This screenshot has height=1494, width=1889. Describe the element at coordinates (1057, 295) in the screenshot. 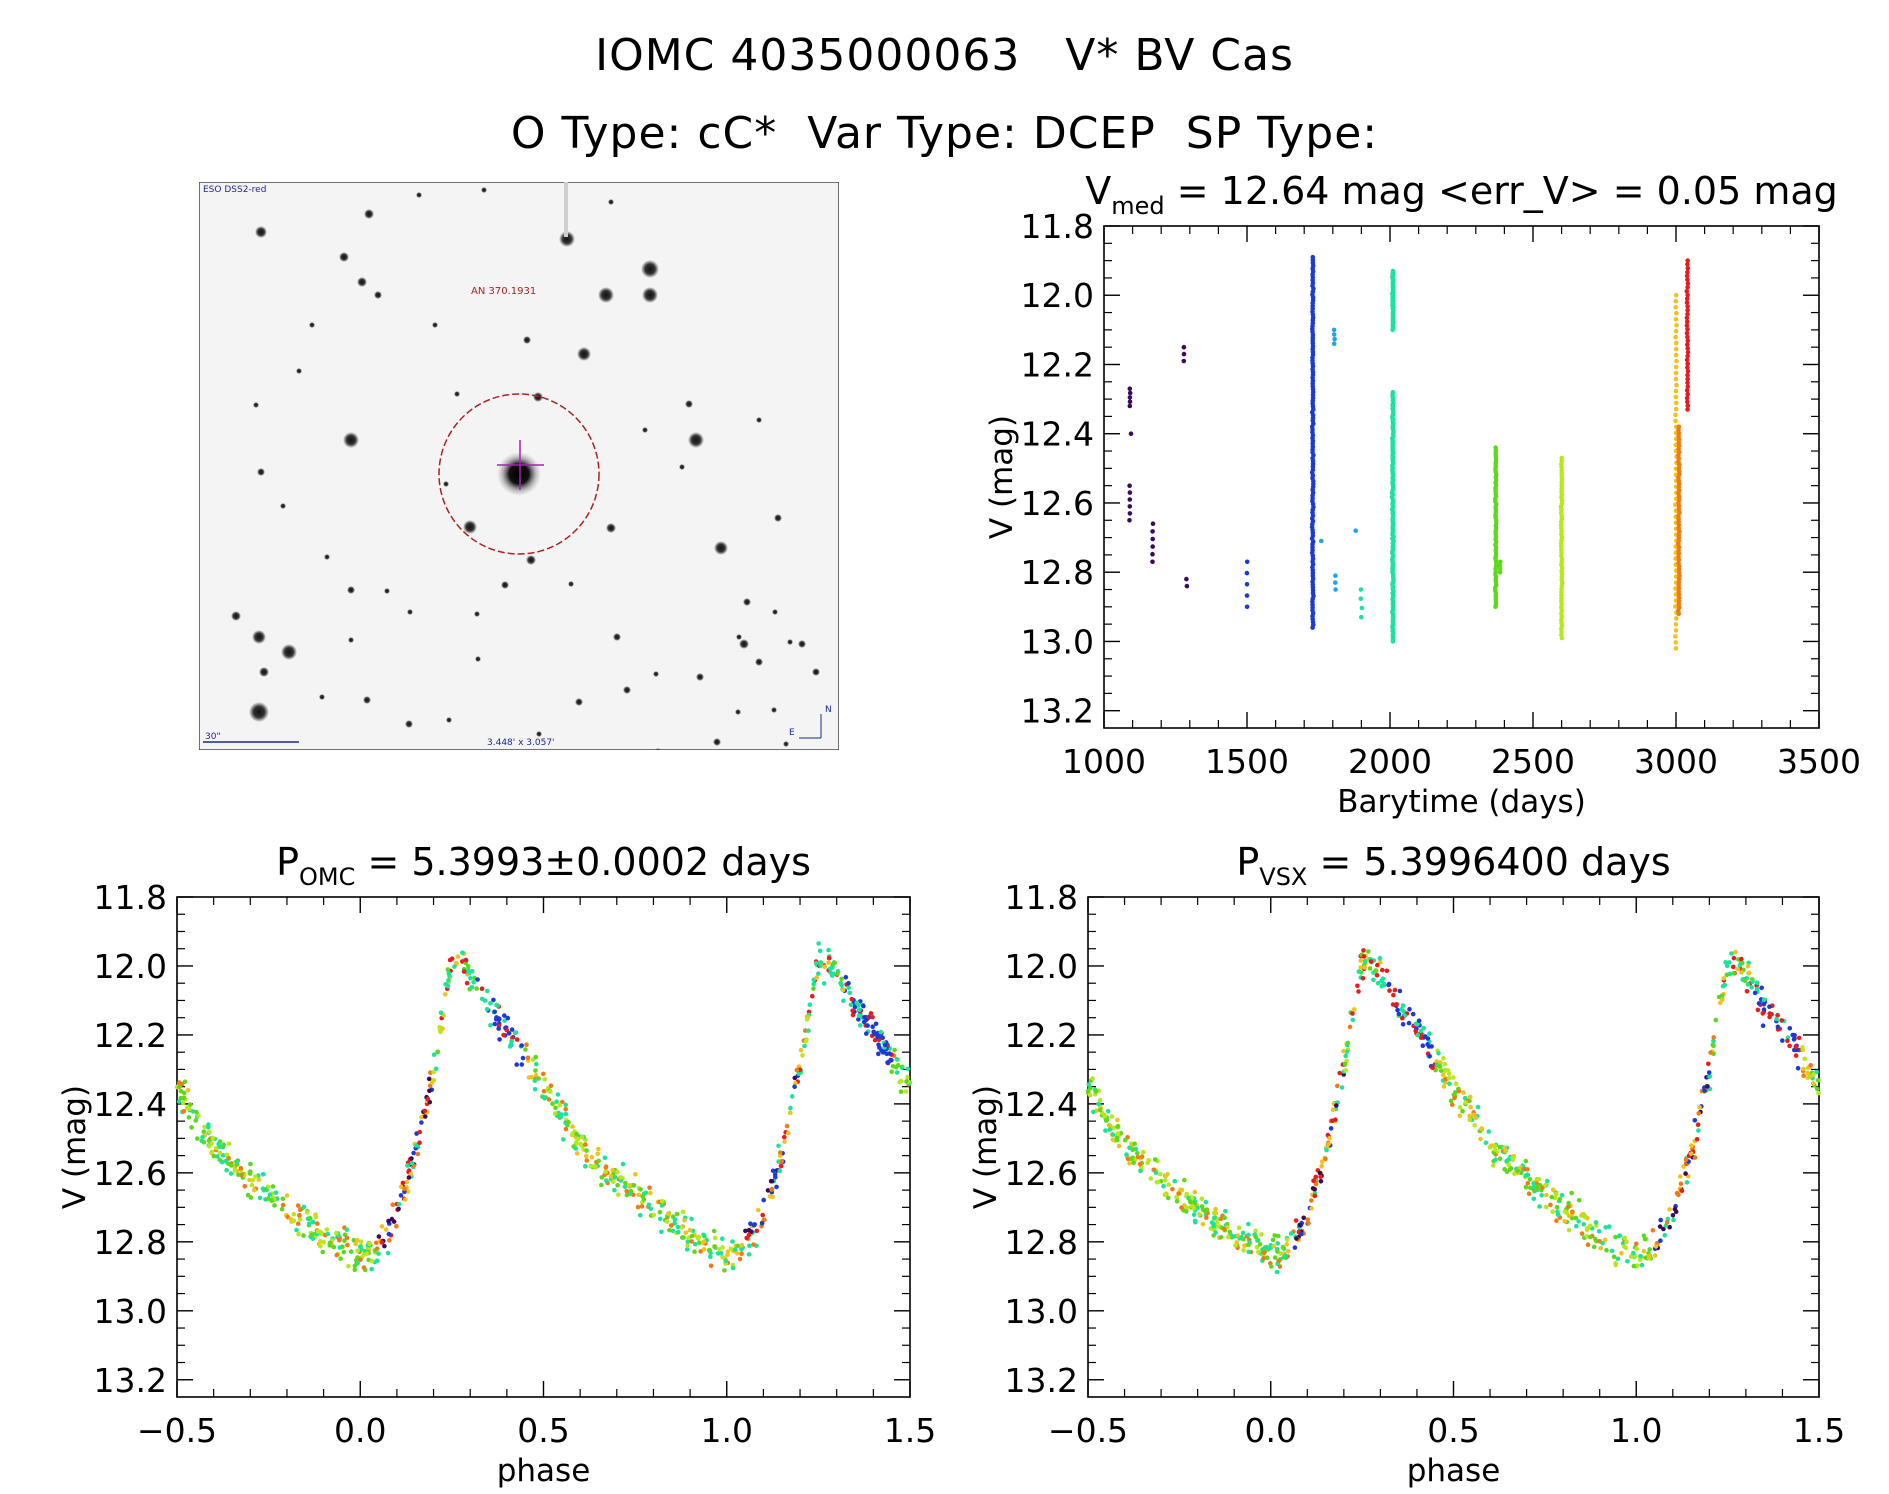

I see `light-curve-ytick-label: 12.0` at that location.